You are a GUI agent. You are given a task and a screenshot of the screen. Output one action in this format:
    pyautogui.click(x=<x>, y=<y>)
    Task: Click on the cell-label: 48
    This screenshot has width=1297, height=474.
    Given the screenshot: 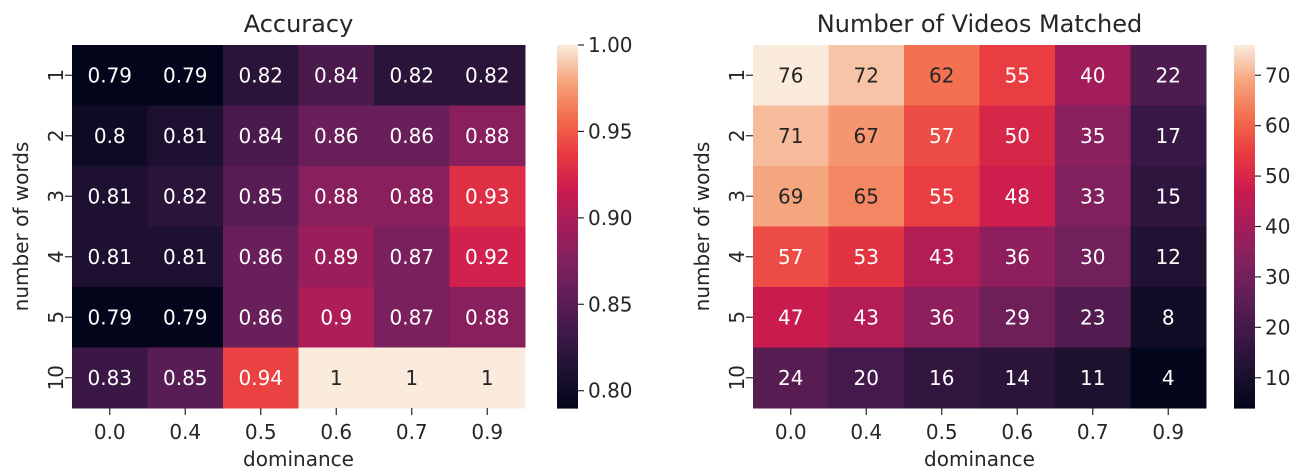 What is the action you would take?
    pyautogui.click(x=1017, y=196)
    